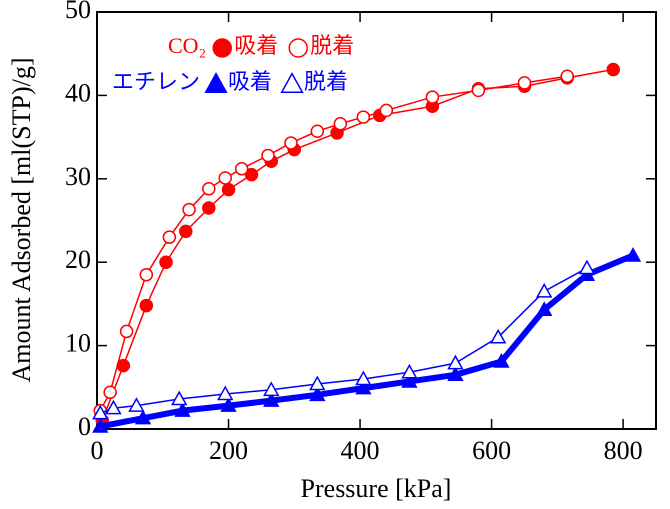  What do you see at coordinates (78, 343) in the screenshot?
I see `y-tick-label: 10` at bounding box center [78, 343].